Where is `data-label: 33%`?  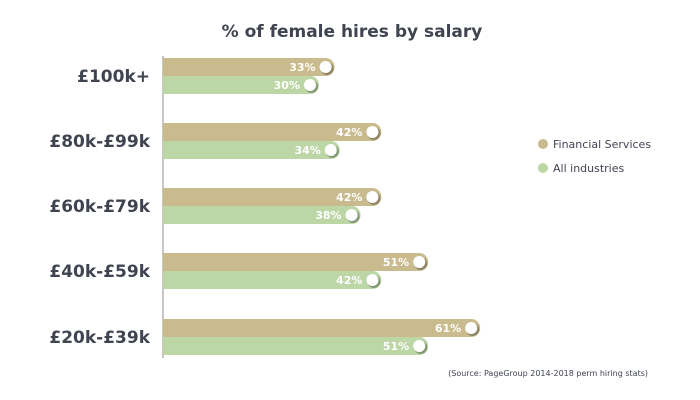 data-label: 33% is located at coordinates (302, 67).